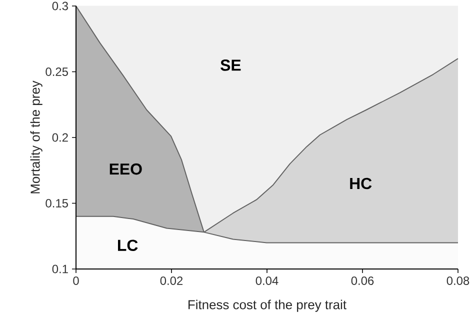 This screenshot has height=330, width=474. Describe the element at coordinates (57, 72) in the screenshot. I see `y-tick-label: 0.25` at that location.